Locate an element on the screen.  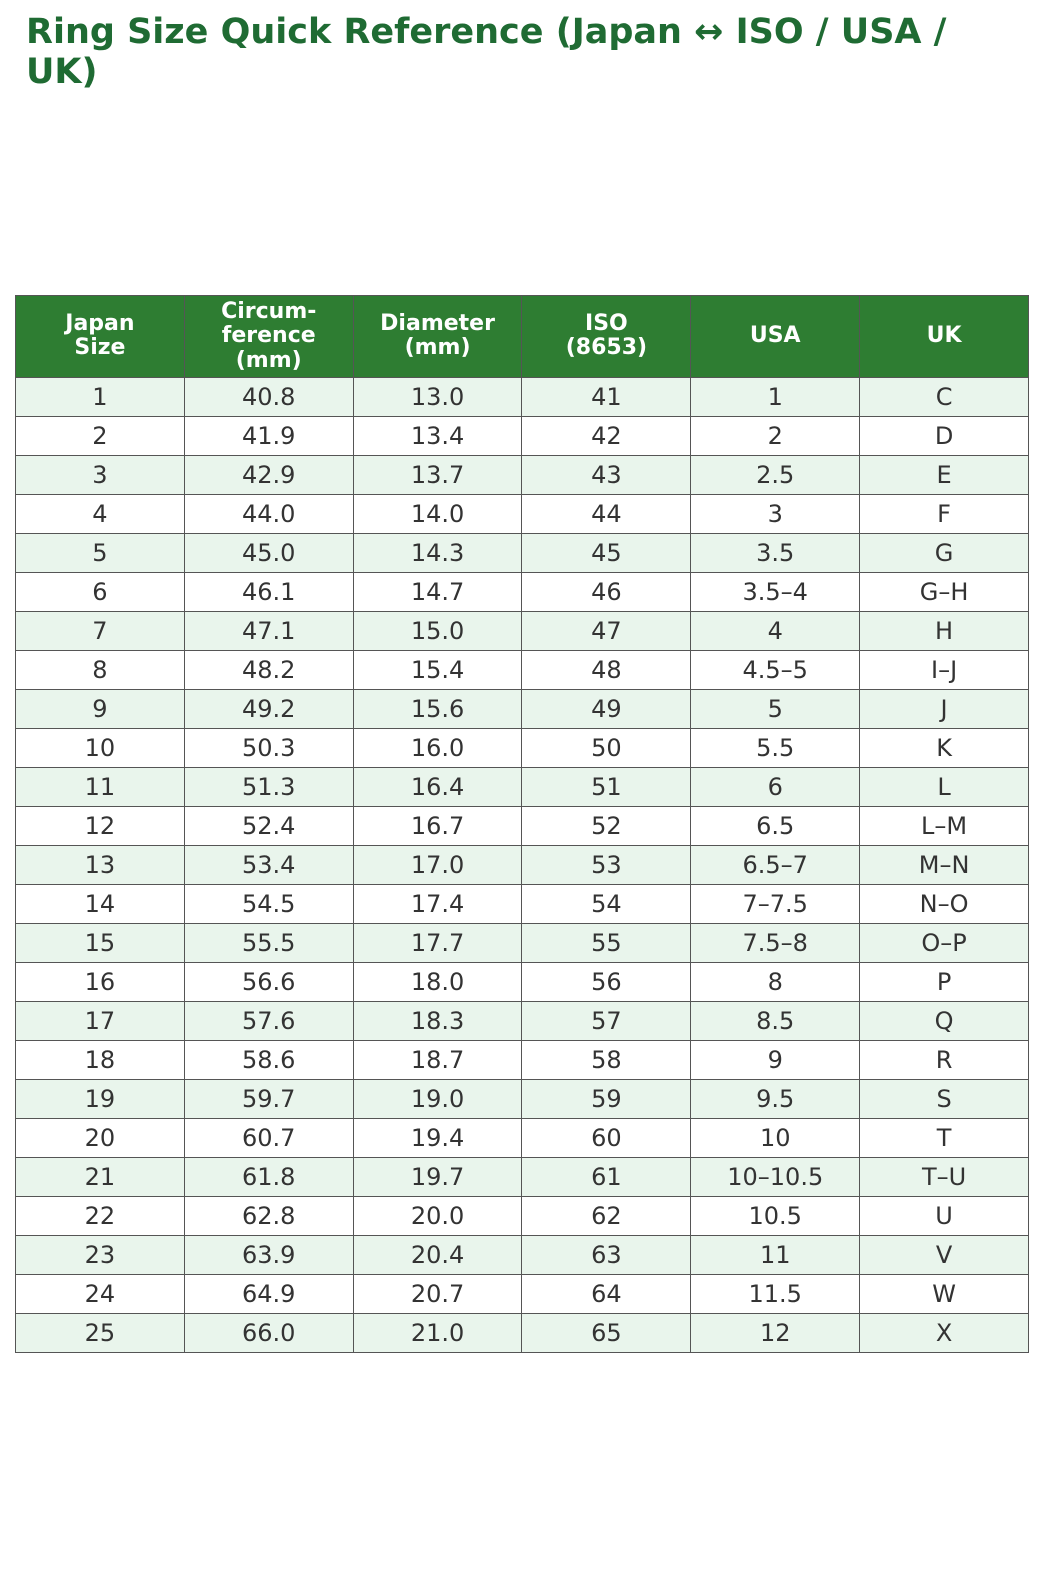
cell: 7–7.5 is located at coordinates (775, 904).